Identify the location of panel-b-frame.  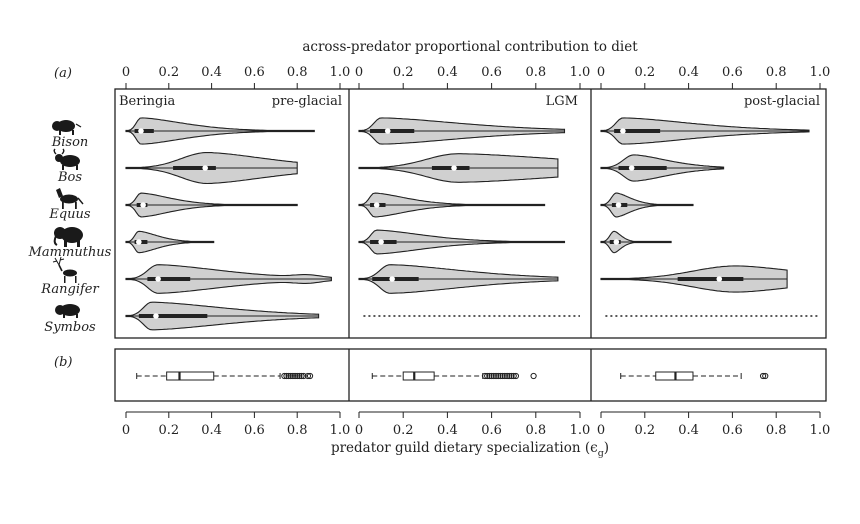
(470, 375).